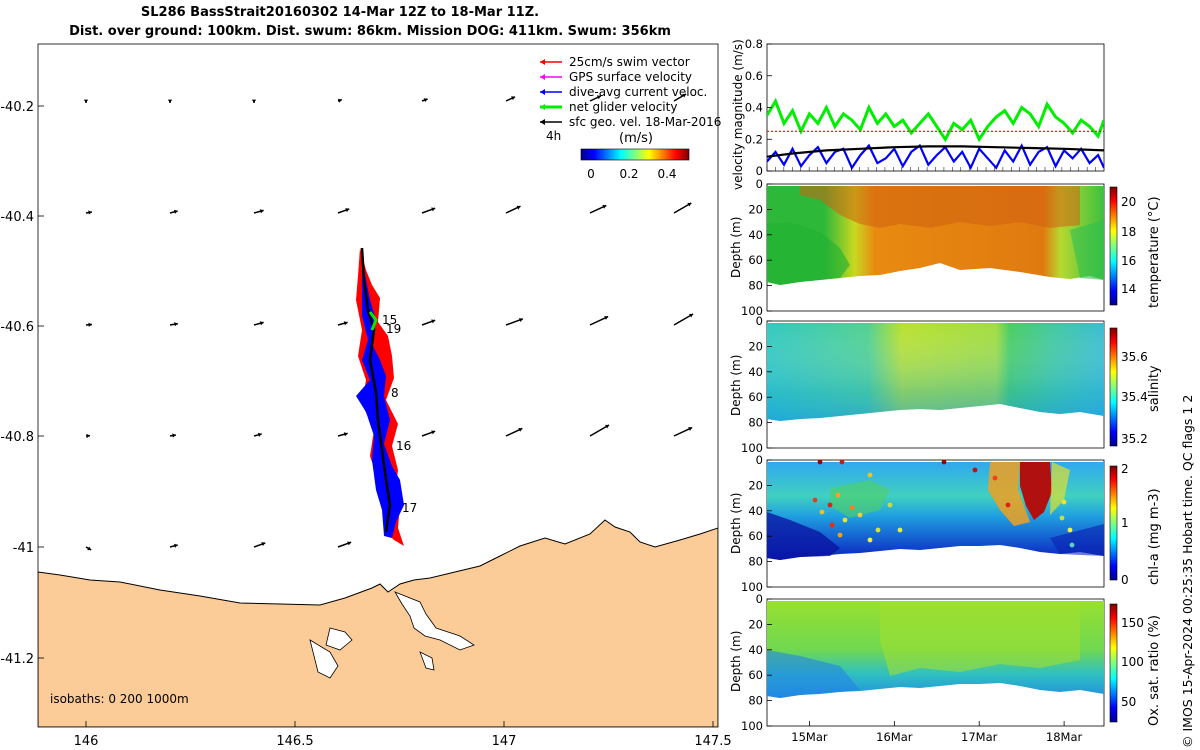  Describe the element at coordinates (119, 699) in the screenshot. I see `isobaths-label: isobaths: 0 200 1000m` at that location.